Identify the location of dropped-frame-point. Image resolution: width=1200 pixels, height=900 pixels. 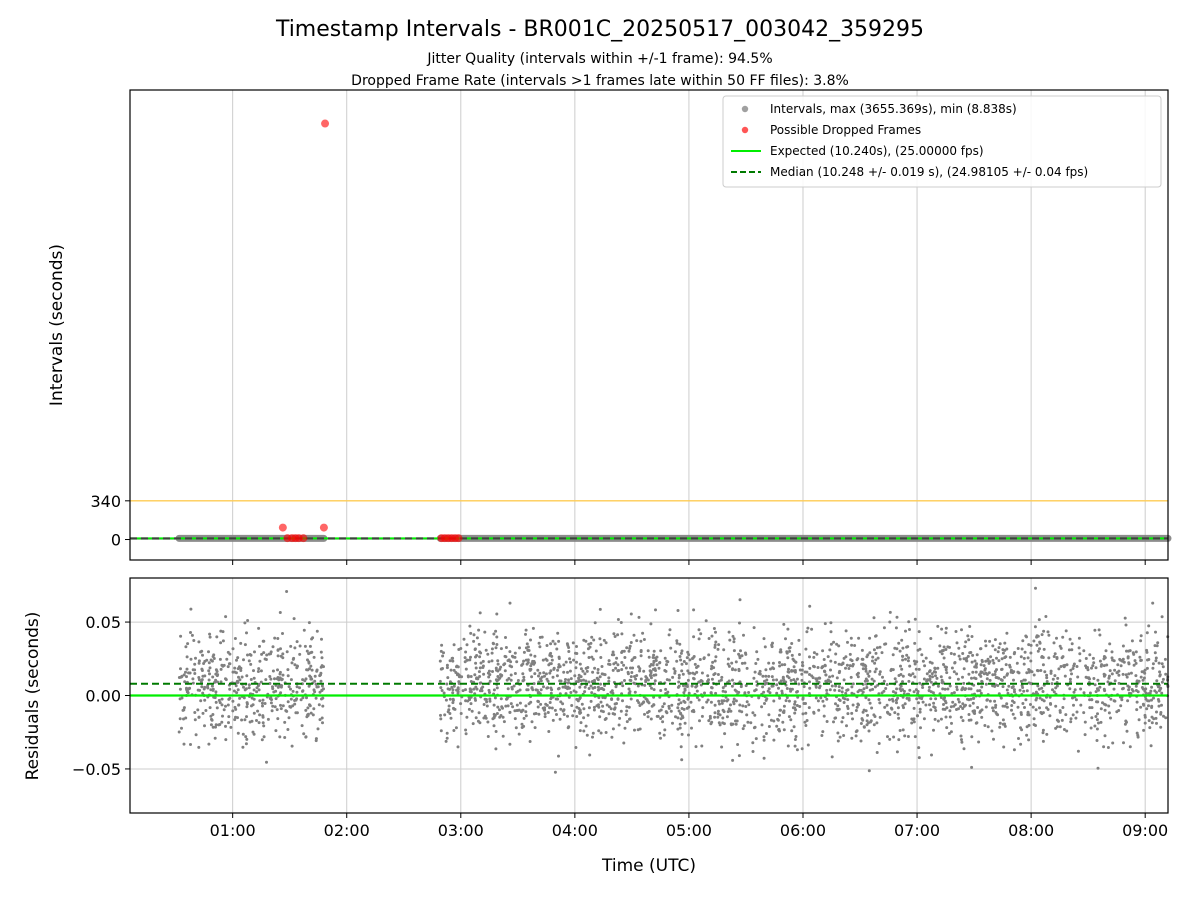
(323, 527).